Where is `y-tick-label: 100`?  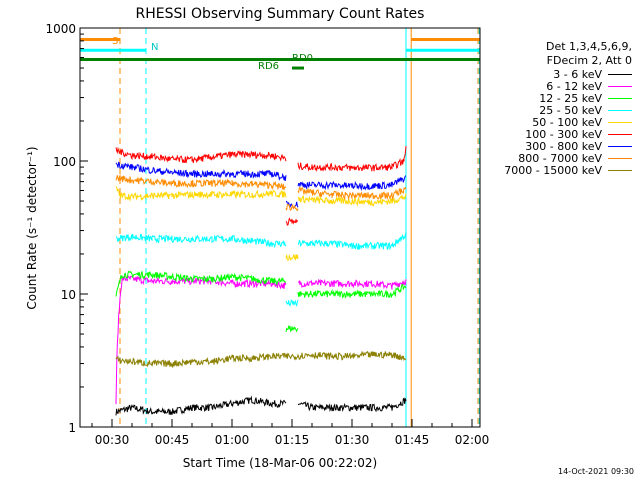
y-tick-label: 100 is located at coordinates (64, 162).